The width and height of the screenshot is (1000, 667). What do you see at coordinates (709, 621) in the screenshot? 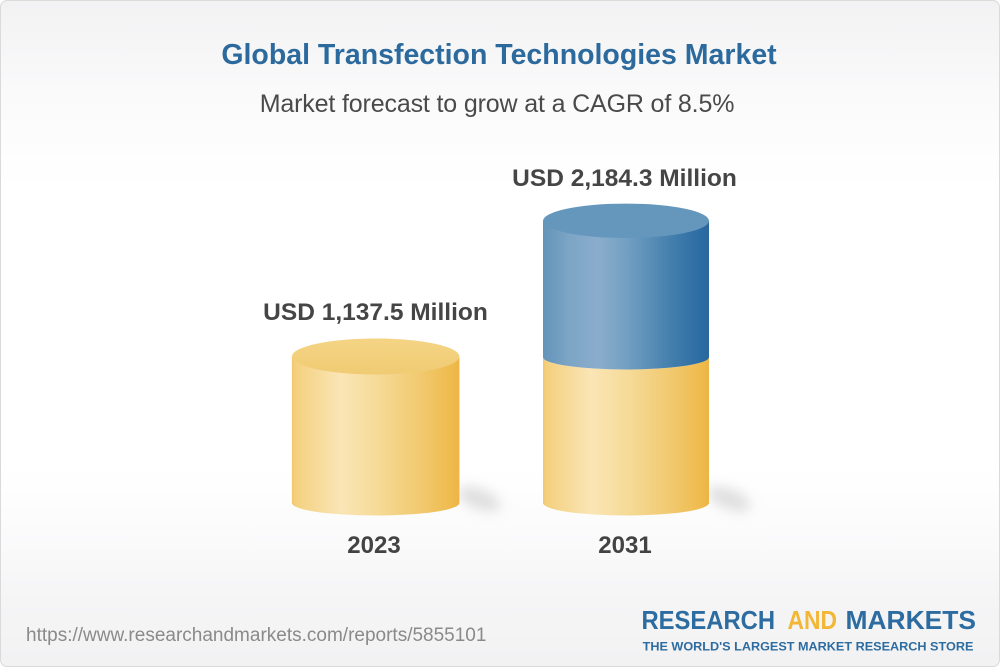
I see `svg-text: RESEARCH` at bounding box center [709, 621].